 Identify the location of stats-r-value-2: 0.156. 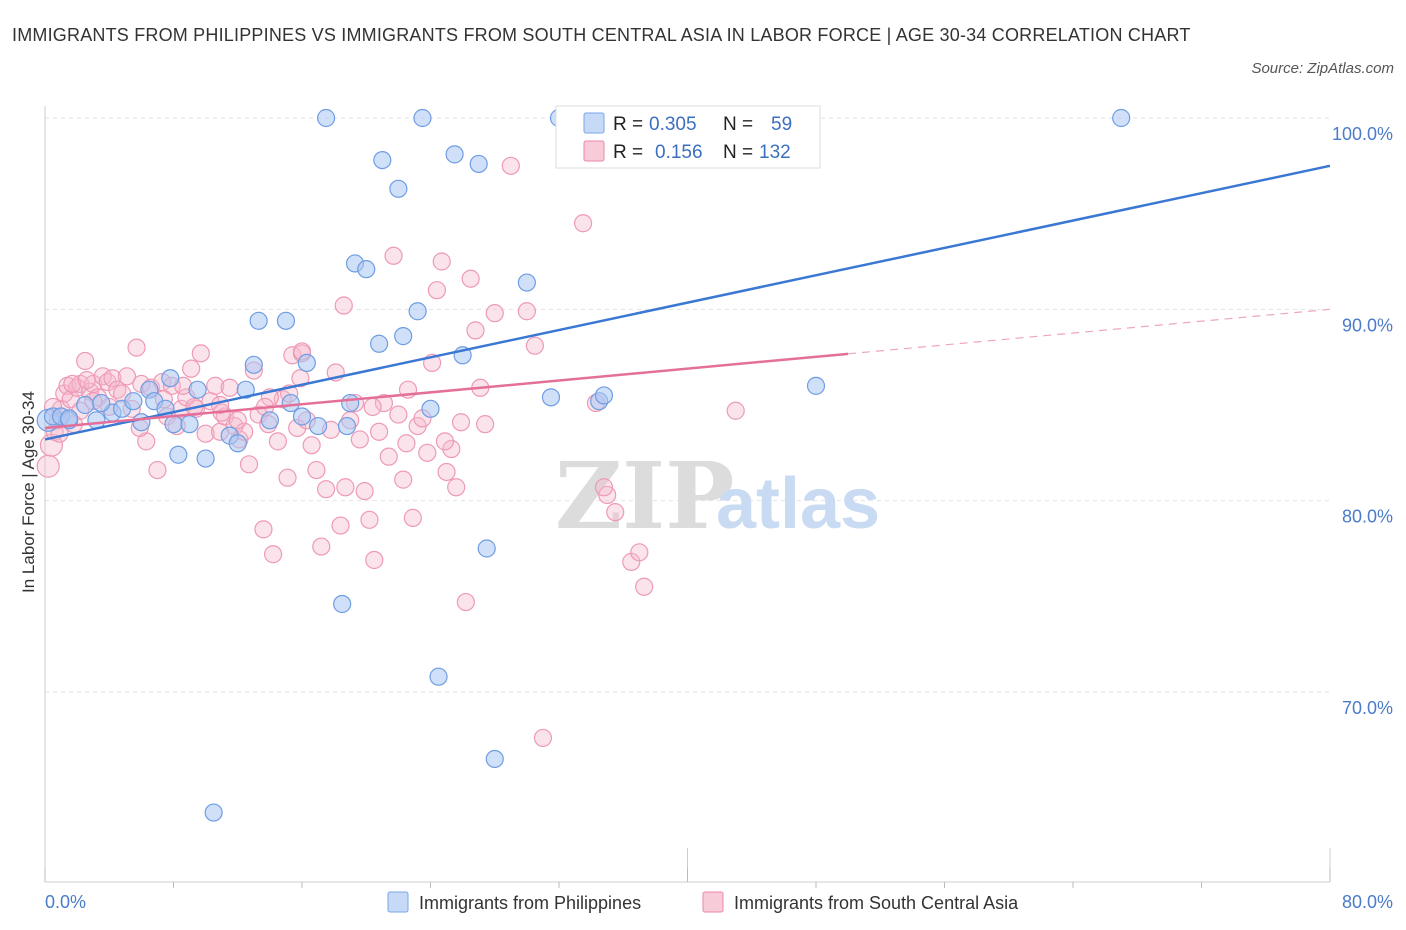
(679, 152).